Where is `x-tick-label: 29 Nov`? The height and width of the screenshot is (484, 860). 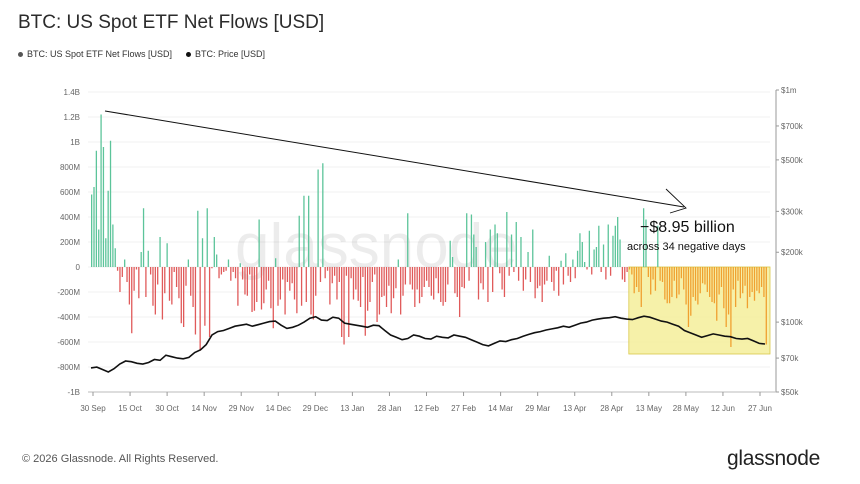
x-tick-label: 29 Nov is located at coordinates (241, 408).